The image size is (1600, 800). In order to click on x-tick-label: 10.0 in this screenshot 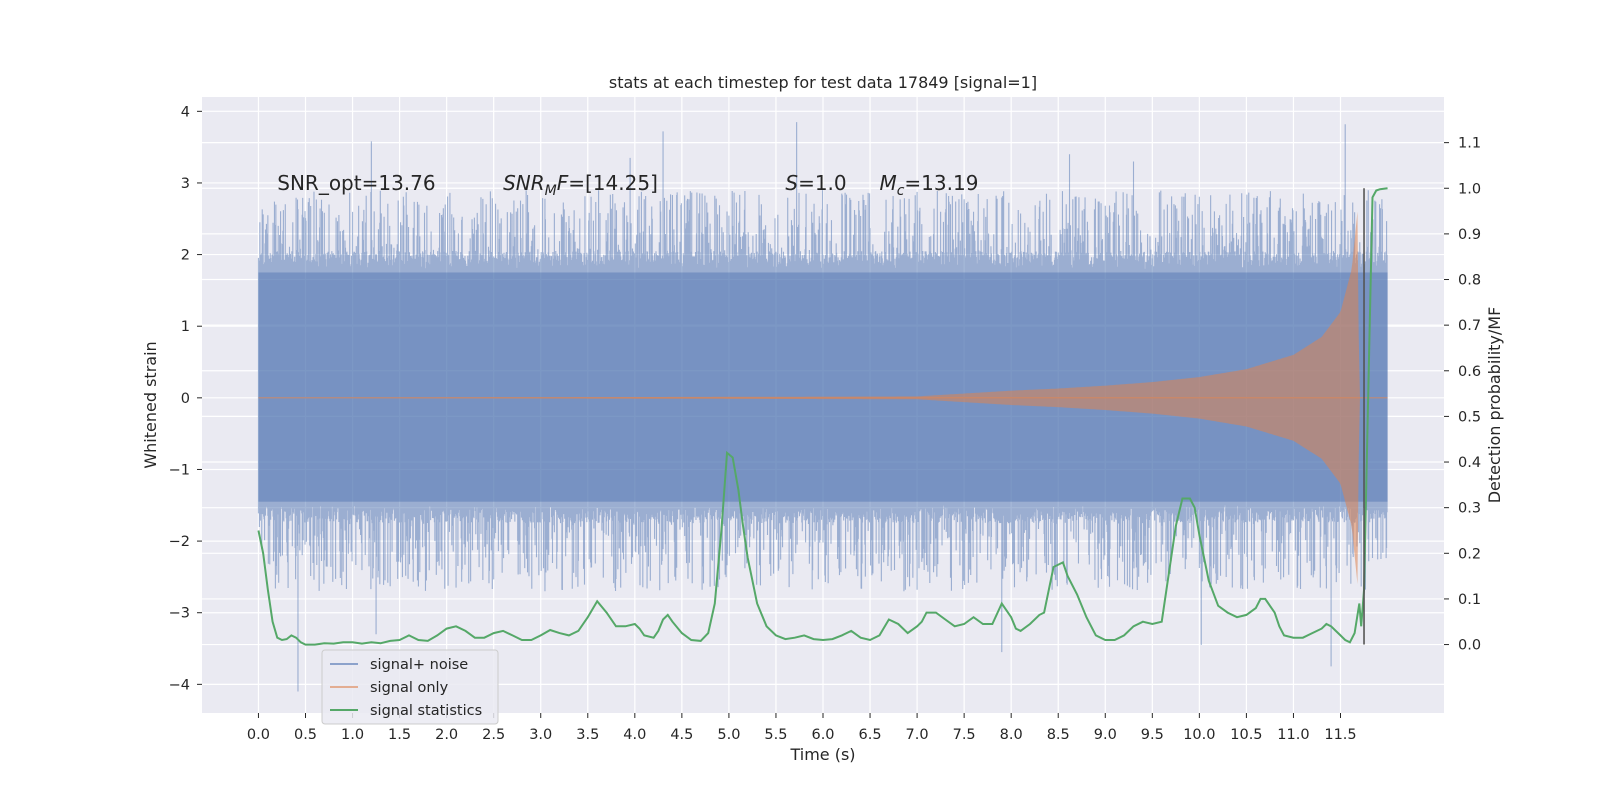, I will do `click(1199, 735)`.